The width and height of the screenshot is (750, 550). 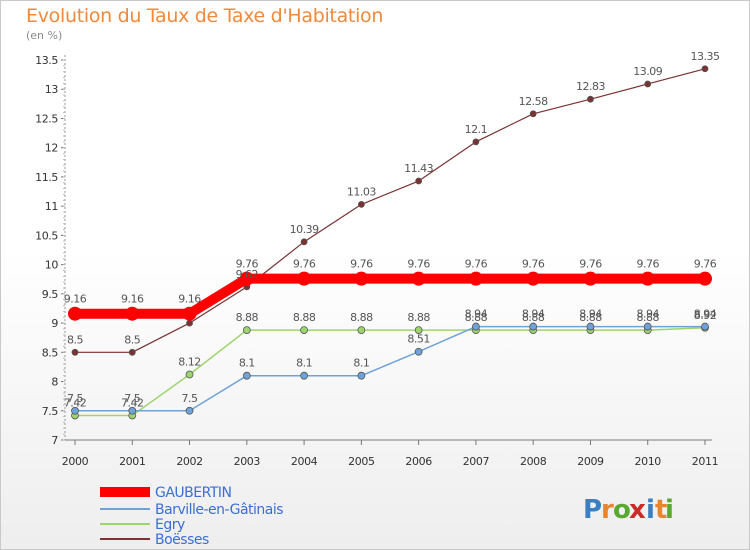 What do you see at coordinates (44, 35) in the screenshot?
I see `chart-subtitle: (en %)` at bounding box center [44, 35].